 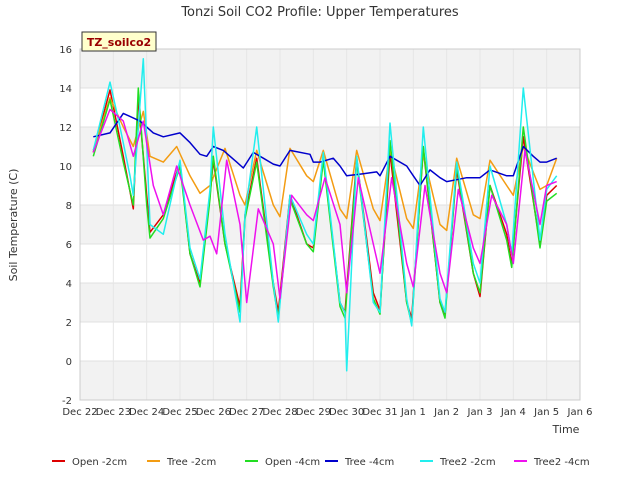 What do you see at coordinates (191, 462) in the screenshot?
I see `legend-label: Tree -2cm` at bounding box center [191, 462].